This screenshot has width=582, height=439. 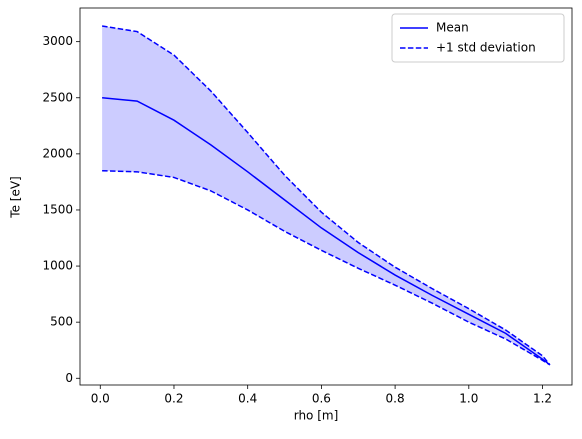 What do you see at coordinates (57, 97) in the screenshot?
I see `y-tick-label: 2500` at bounding box center [57, 97].